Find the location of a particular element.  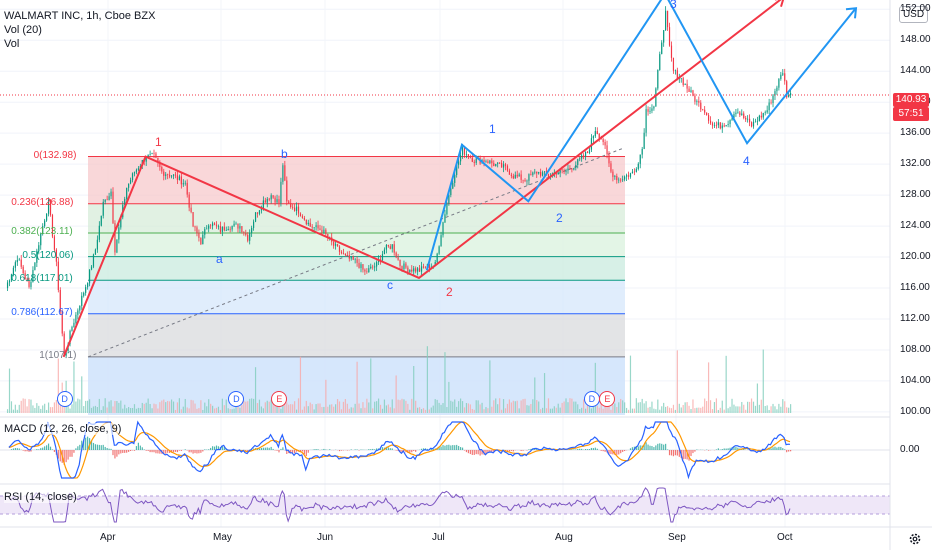

volume-legend: Vol (20) is located at coordinates (23, 30).